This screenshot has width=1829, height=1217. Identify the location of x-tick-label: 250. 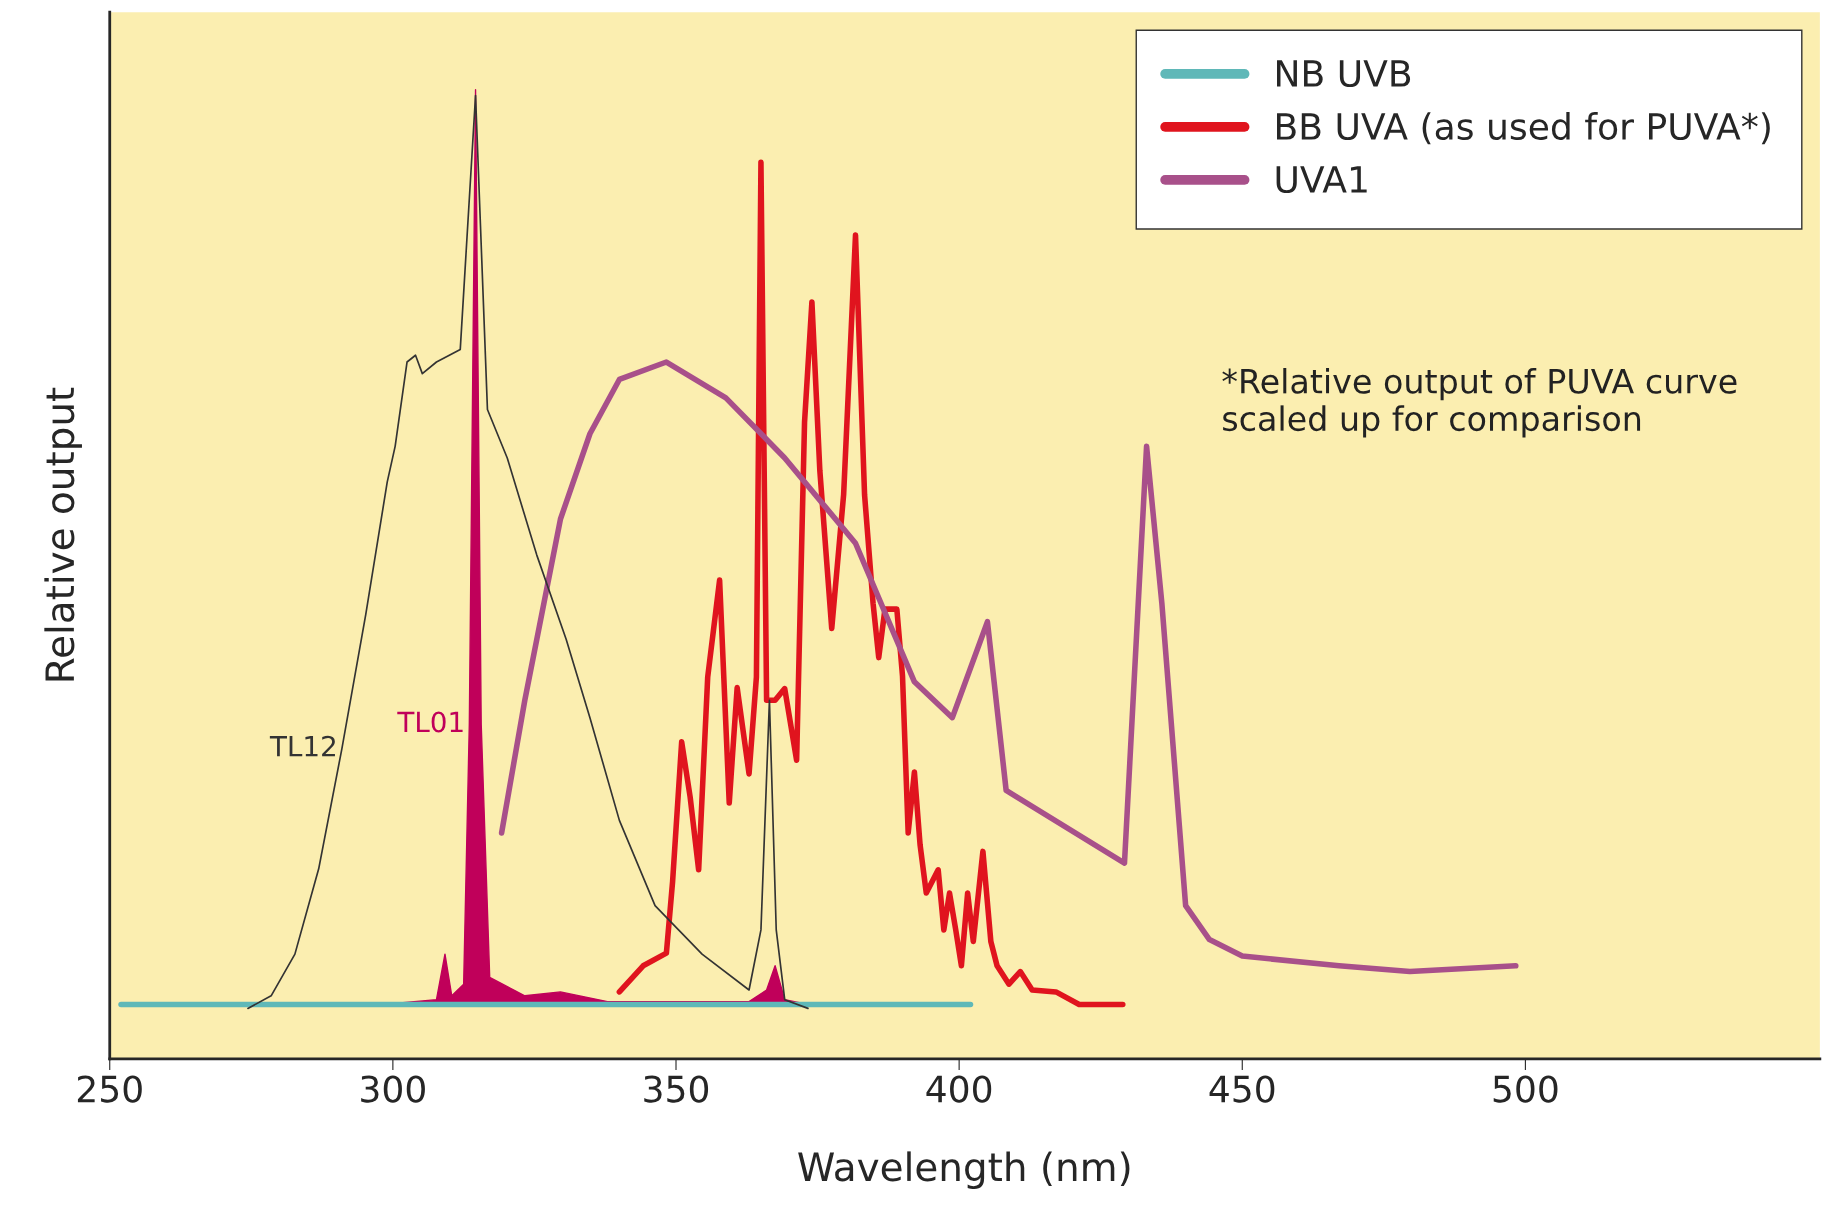
(109, 1089).